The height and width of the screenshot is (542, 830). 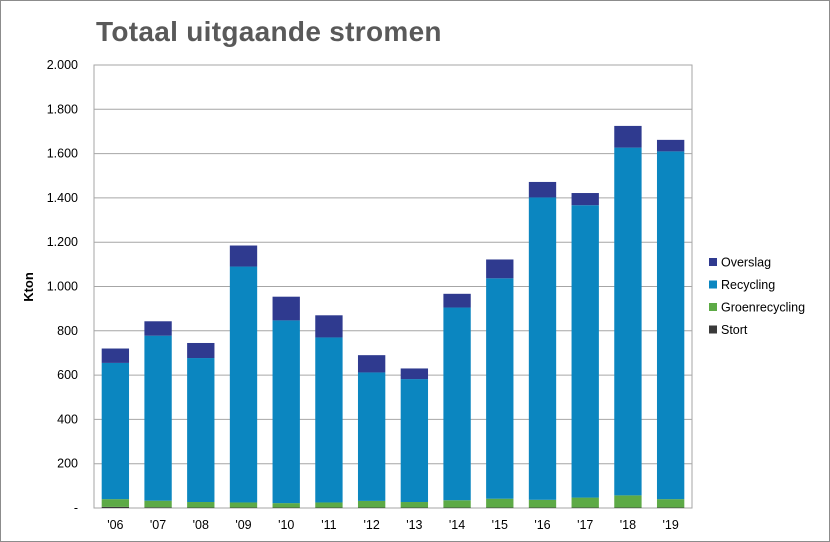 What do you see at coordinates (201, 525) in the screenshot?
I see `x-tick-label: '08` at bounding box center [201, 525].